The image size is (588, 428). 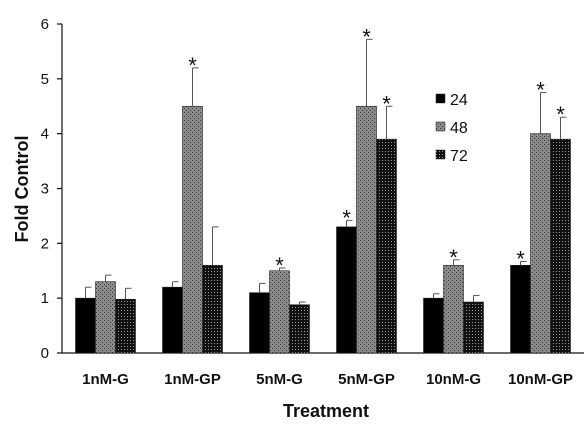 I want to click on x-category-label: 10nM-G, so click(x=453, y=379).